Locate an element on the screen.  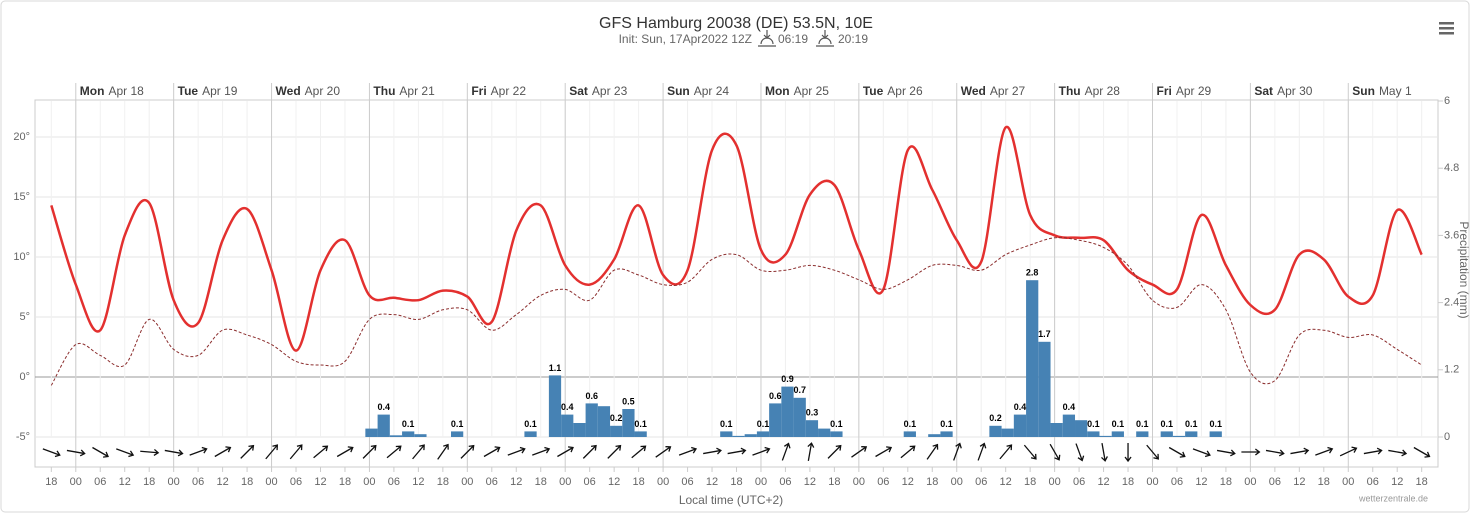
day-label: Mon Apr 18 is located at coordinates (112, 91).